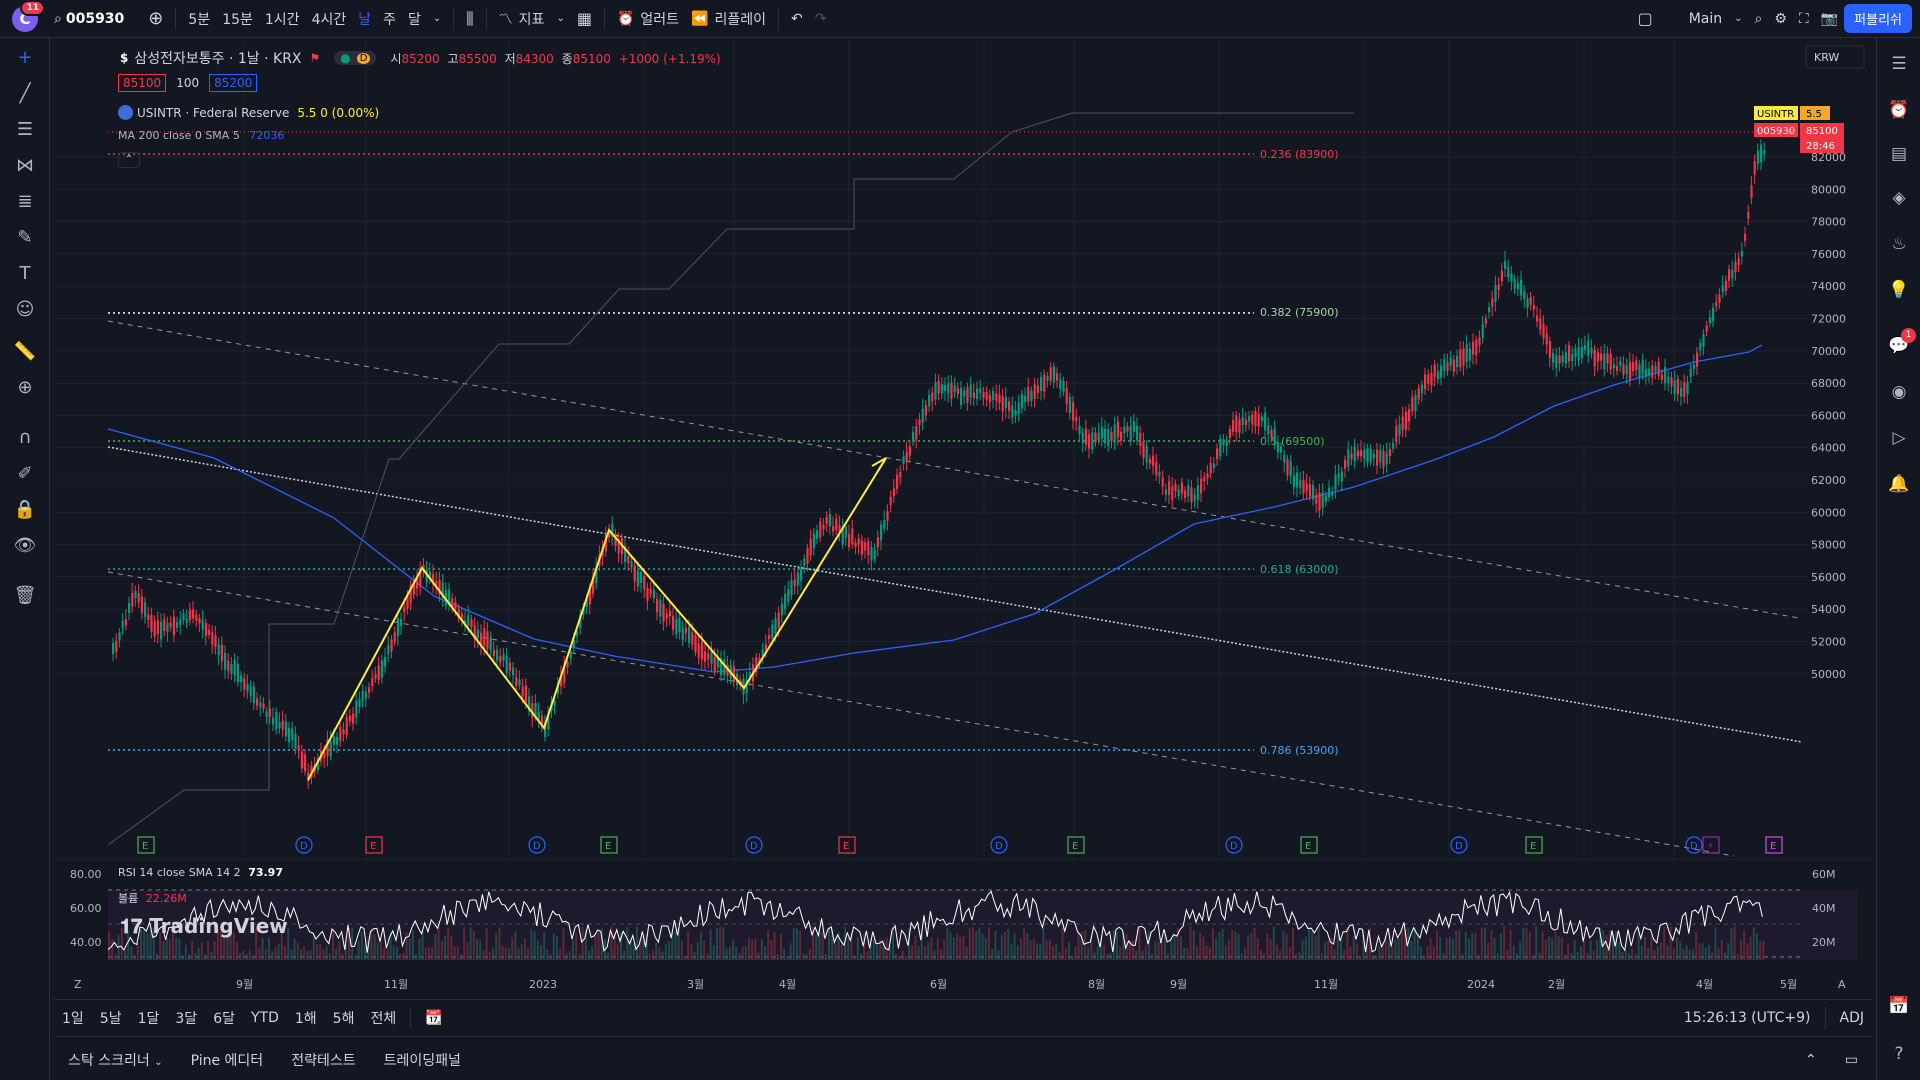  I want to click on interval-day: 날, so click(365, 19).